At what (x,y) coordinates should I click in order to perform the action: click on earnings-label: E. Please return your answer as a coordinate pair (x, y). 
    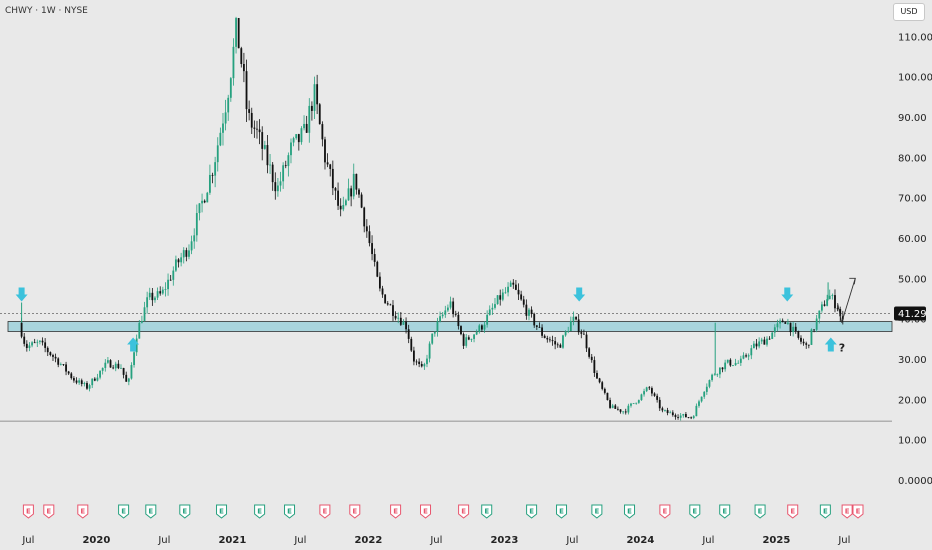
    Looking at the image, I should click on (858, 512).